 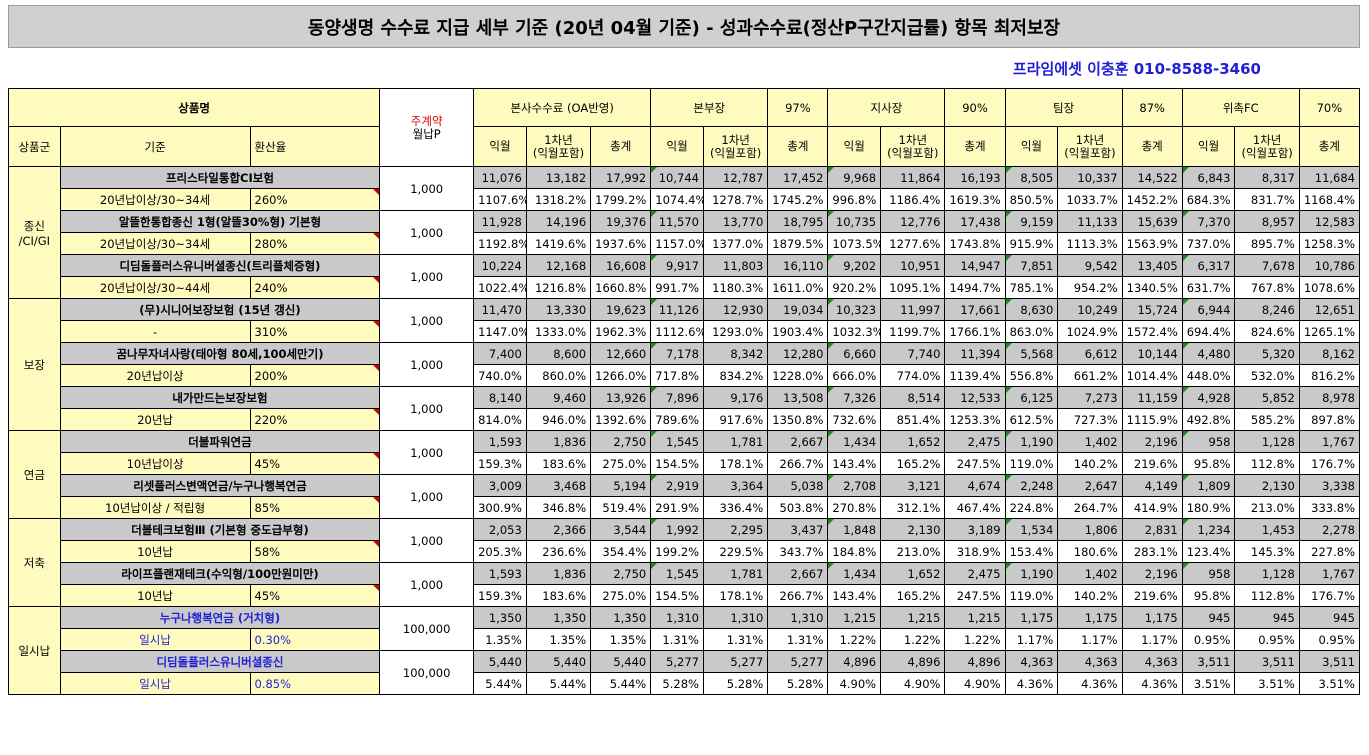 What do you see at coordinates (427, 452) in the screenshot?
I see `main-premium: 1,000` at bounding box center [427, 452].